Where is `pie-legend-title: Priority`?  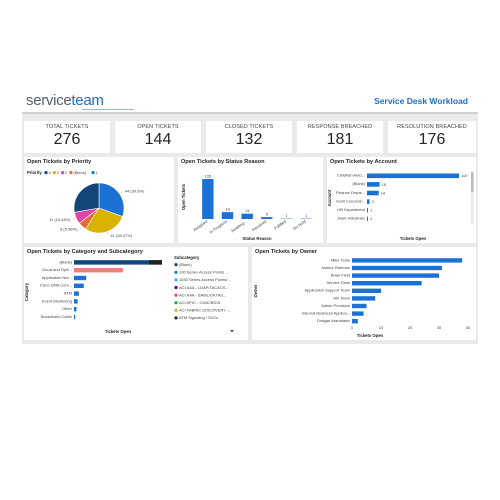
pie-legend-title: Priority is located at coordinates (34, 172).